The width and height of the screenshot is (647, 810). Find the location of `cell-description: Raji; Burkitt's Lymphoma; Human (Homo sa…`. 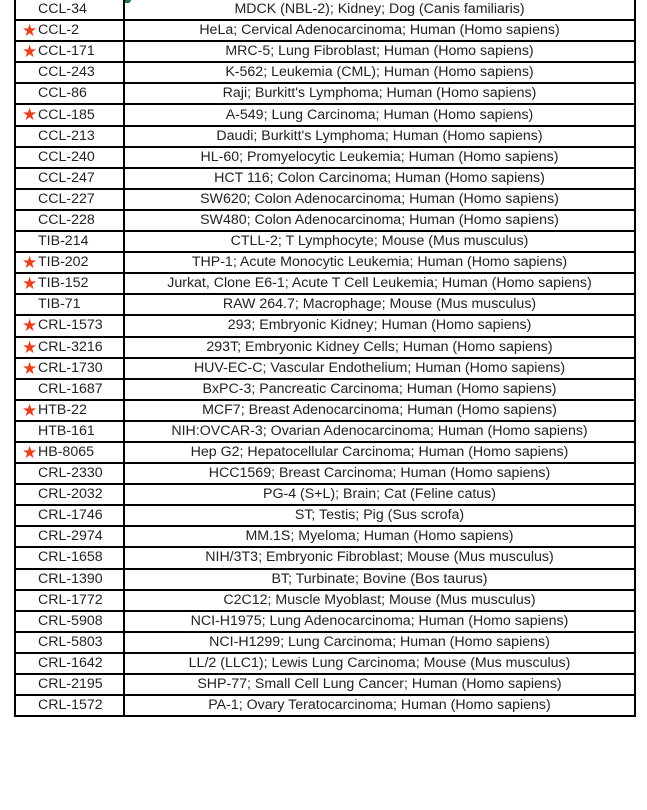

cell-description: Raji; Burkitt's Lymphoma; Human (Homo sa… is located at coordinates (379, 94).